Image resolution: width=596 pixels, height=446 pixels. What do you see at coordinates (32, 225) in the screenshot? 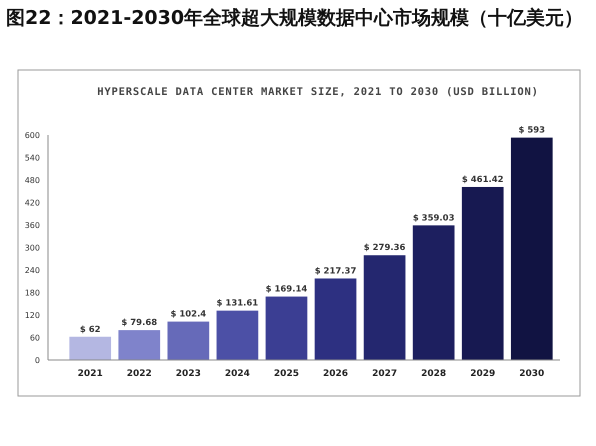
I see `y-tick-label: 360` at bounding box center [32, 225].